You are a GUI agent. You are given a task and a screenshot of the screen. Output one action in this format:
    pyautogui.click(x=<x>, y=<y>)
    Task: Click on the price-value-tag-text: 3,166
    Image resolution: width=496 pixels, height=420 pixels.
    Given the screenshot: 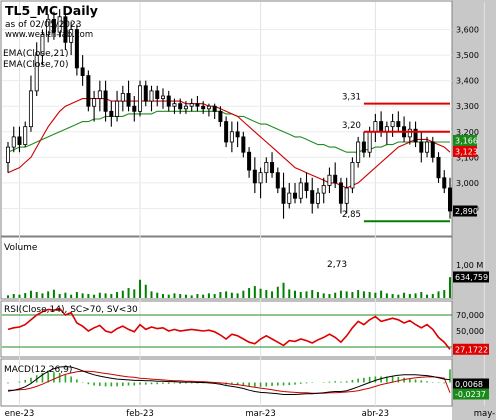 What is the action you would take?
    pyautogui.click(x=466, y=140)
    